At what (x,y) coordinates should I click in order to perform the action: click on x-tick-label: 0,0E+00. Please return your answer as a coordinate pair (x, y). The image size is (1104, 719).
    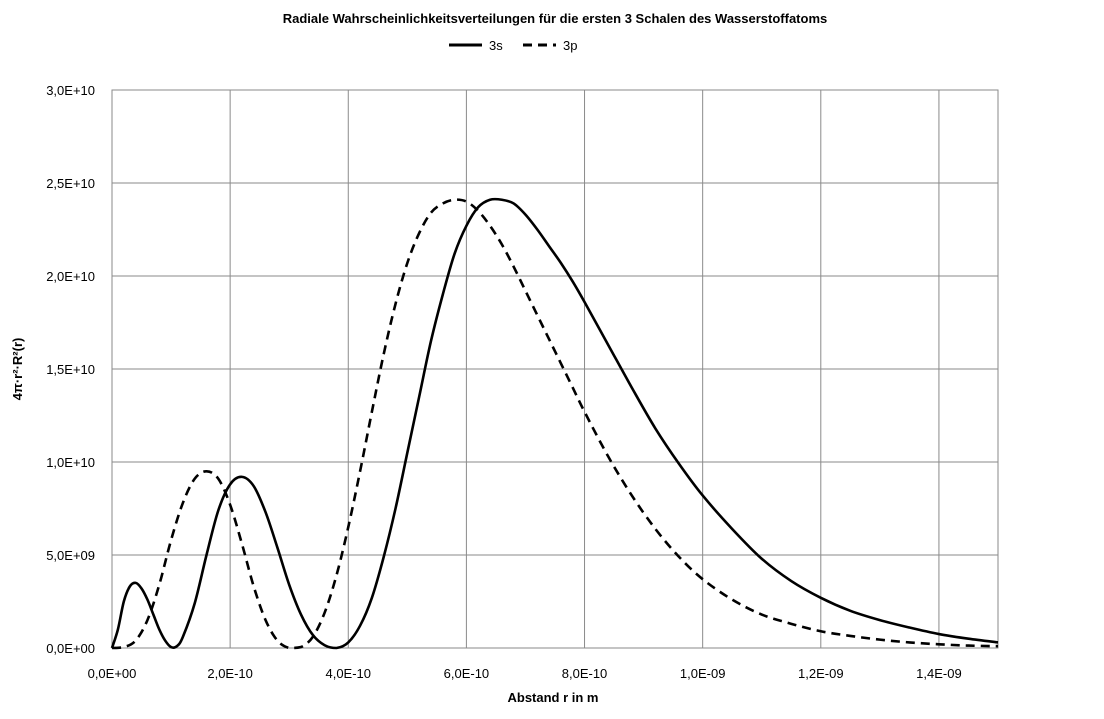
    Looking at the image, I should click on (112, 673).